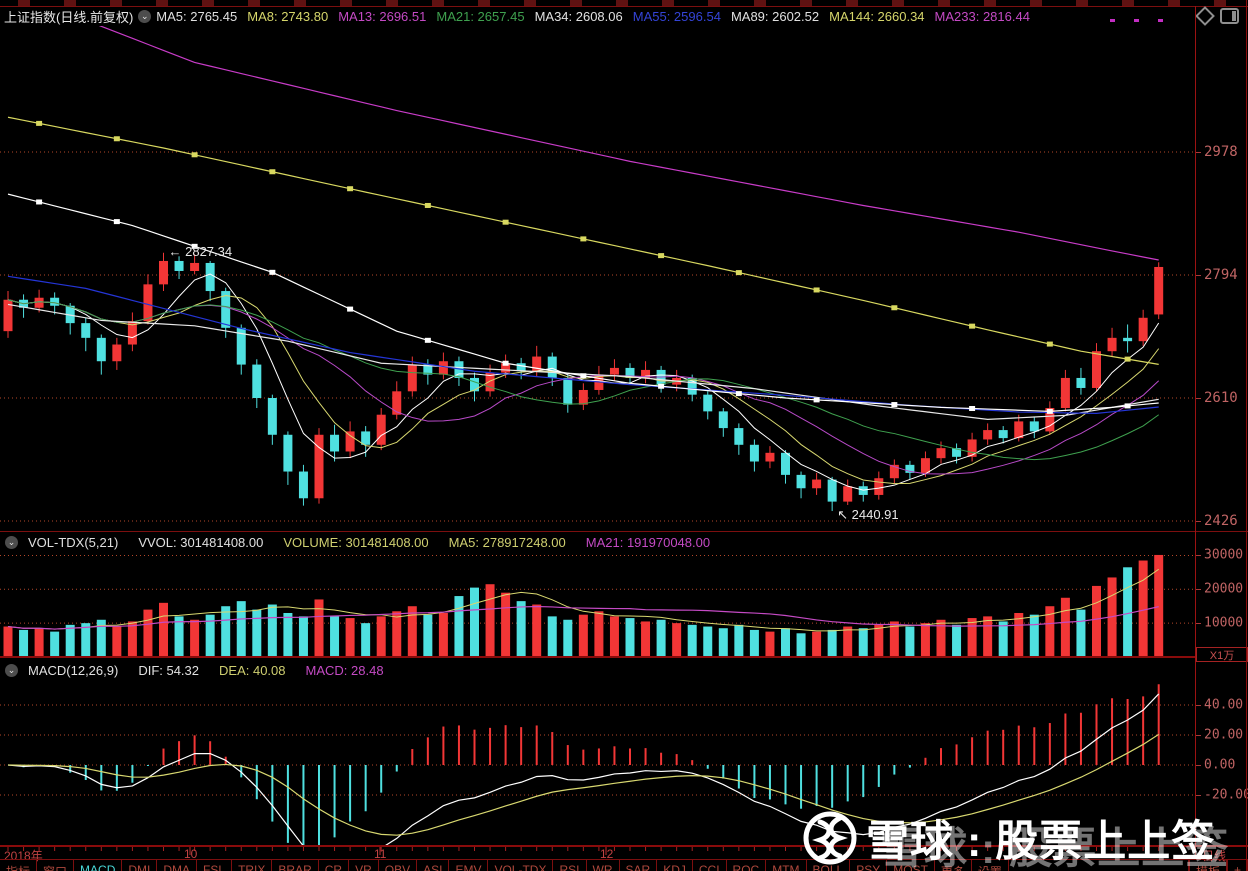 Image resolution: width=1248 pixels, height=871 pixels. What do you see at coordinates (1170, 16) in the screenshot?
I see `header-icons` at bounding box center [1170, 16].